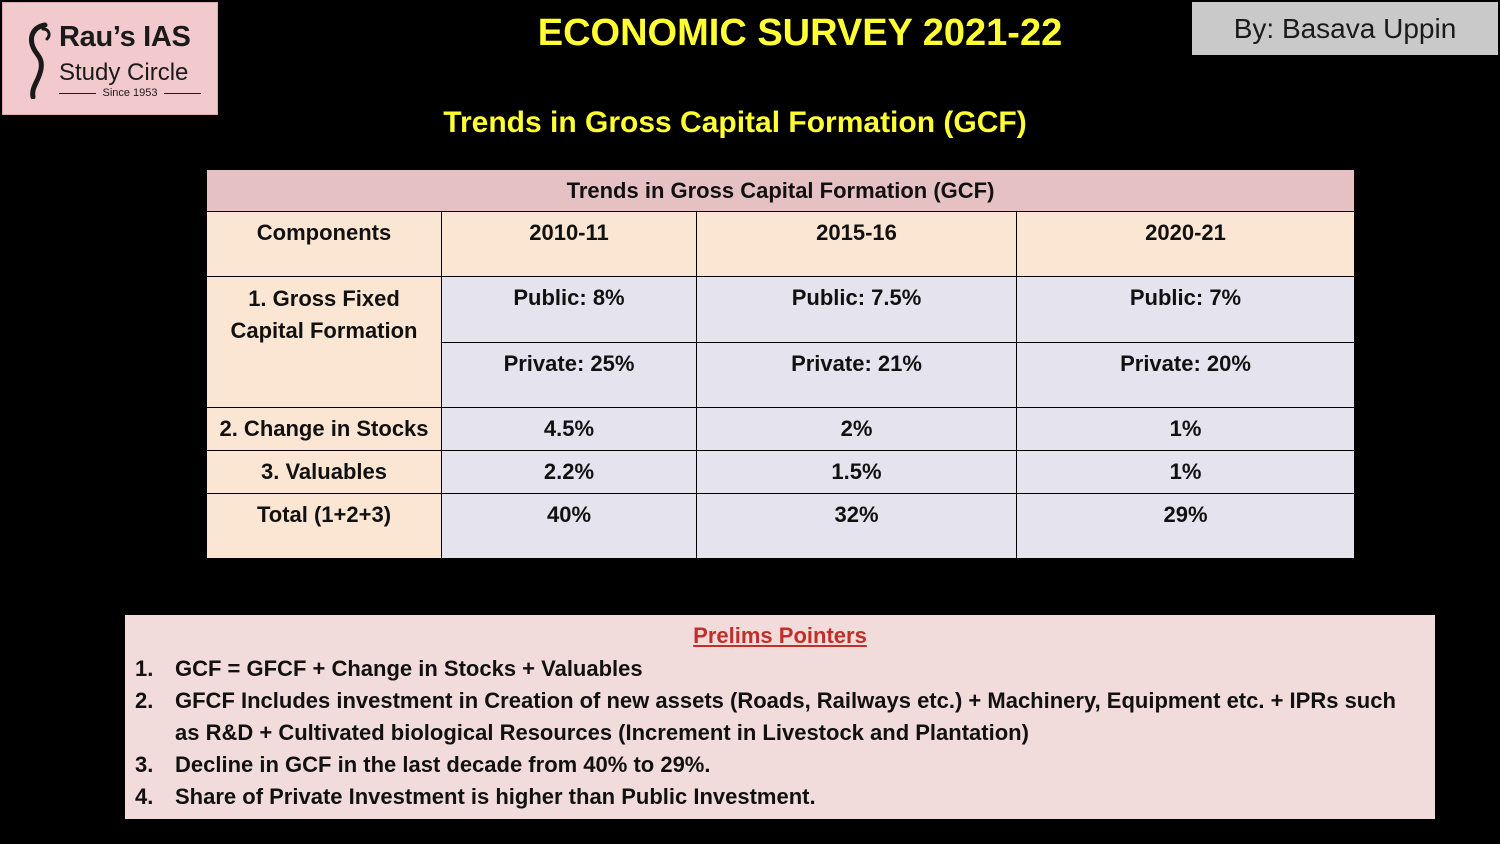 This screenshot has height=844, width=1500. I want to click on gfcf-label-line2: Capital Formation, so click(324, 330).